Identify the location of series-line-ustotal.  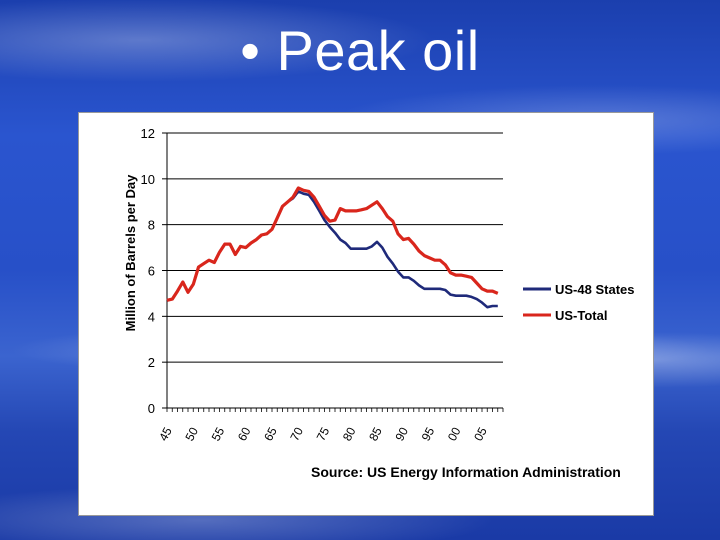
(332, 244).